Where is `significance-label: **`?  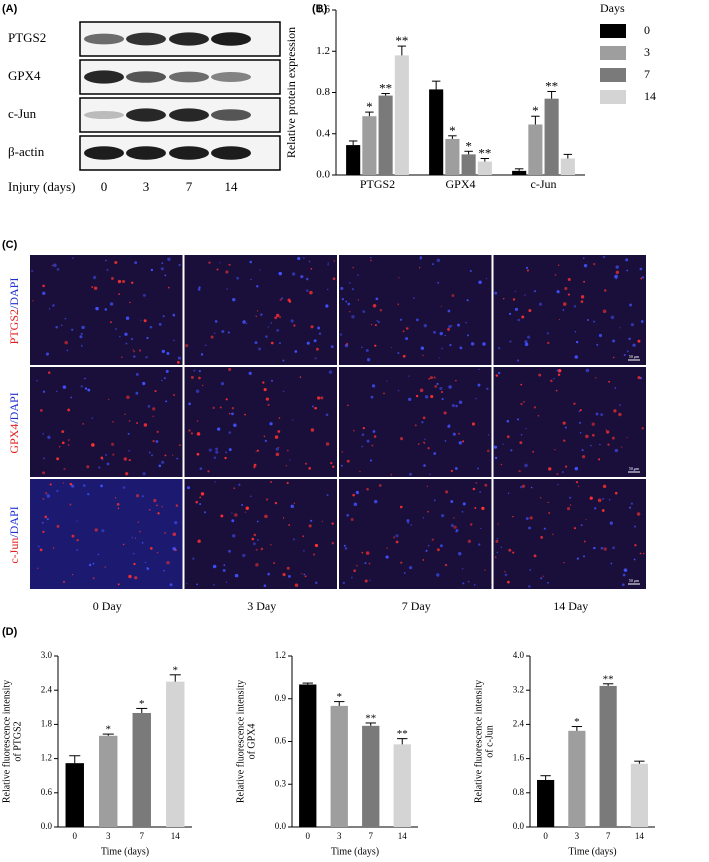 significance-label: ** is located at coordinates (551, 85).